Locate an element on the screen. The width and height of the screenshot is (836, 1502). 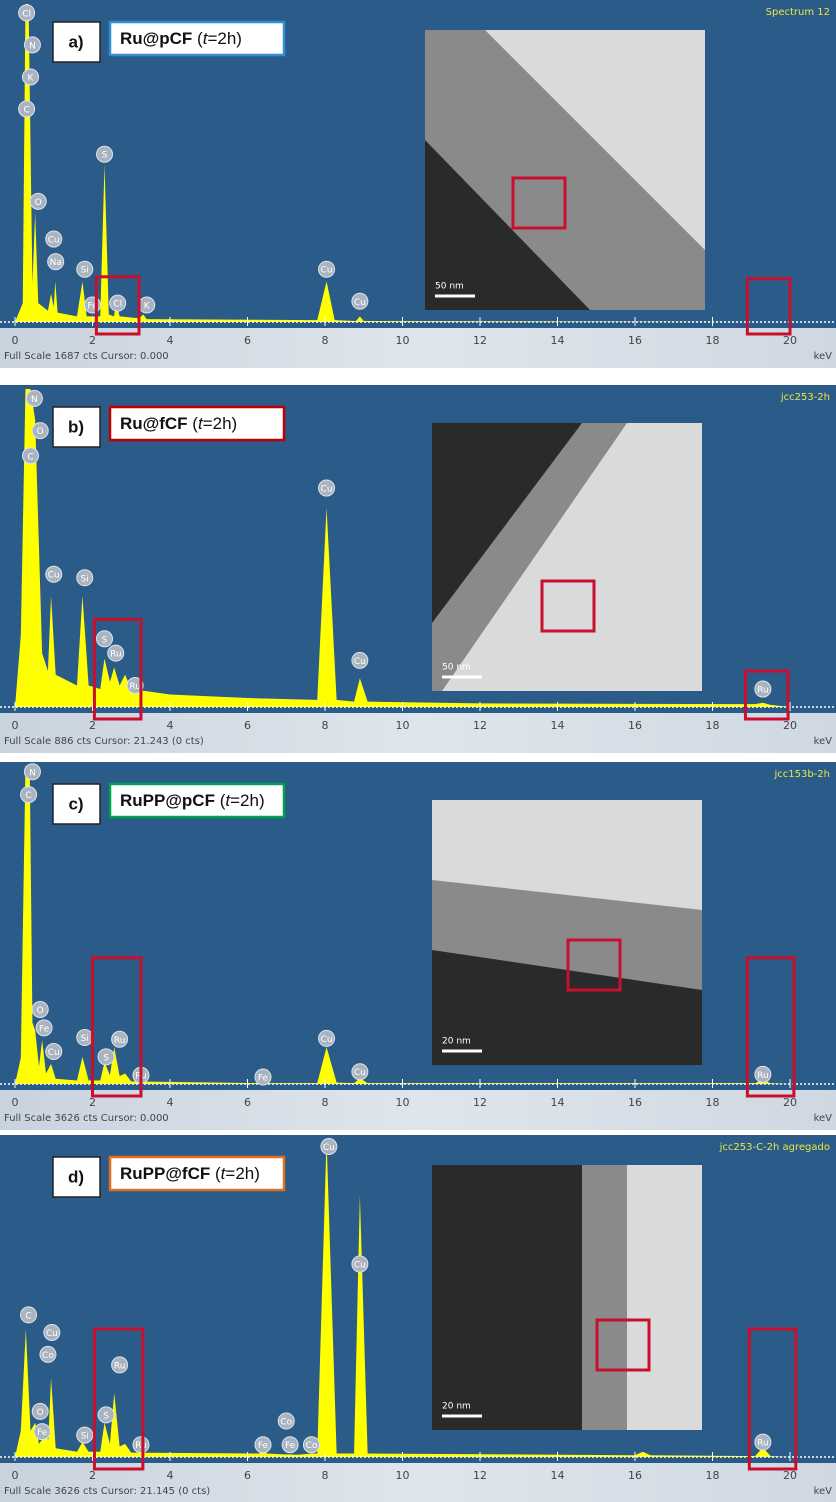
sample-title: RuPP@fCF (t=2h) is located at coordinates (190, 1173).